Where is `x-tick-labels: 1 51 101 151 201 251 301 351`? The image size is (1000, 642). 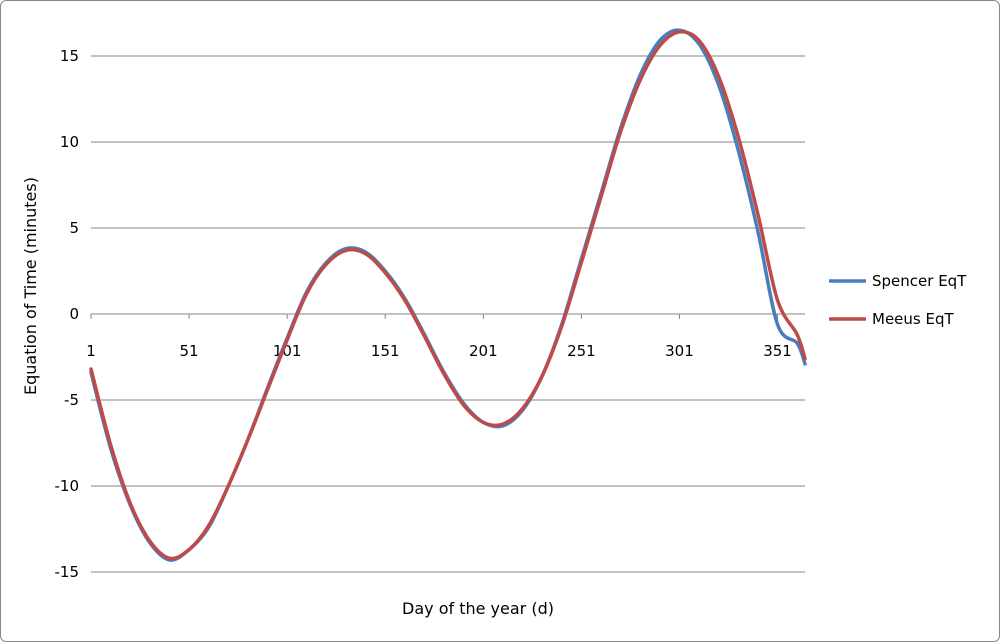
x-tick-labels: 1 51 101 151 201 251 301 351 is located at coordinates (439, 351).